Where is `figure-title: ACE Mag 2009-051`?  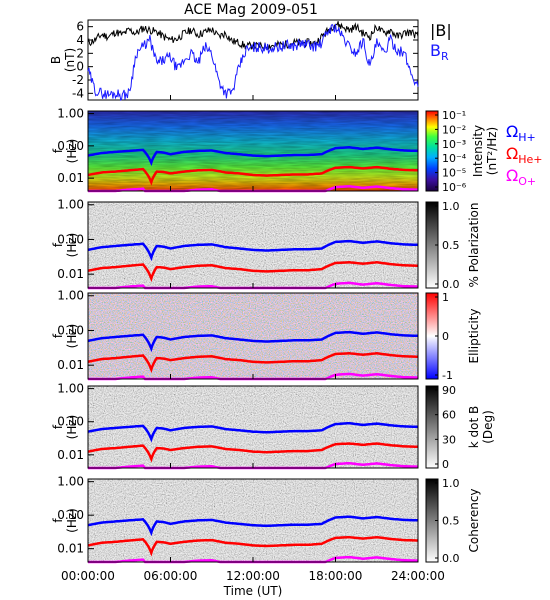
figure-title: ACE Mag 2009-051 is located at coordinates (251, 10).